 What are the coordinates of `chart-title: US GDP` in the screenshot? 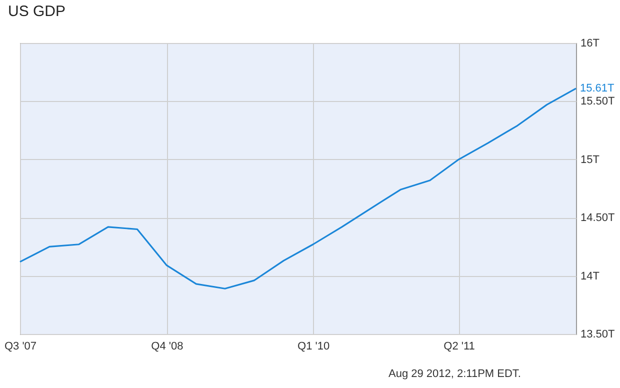 It's located at (37, 11).